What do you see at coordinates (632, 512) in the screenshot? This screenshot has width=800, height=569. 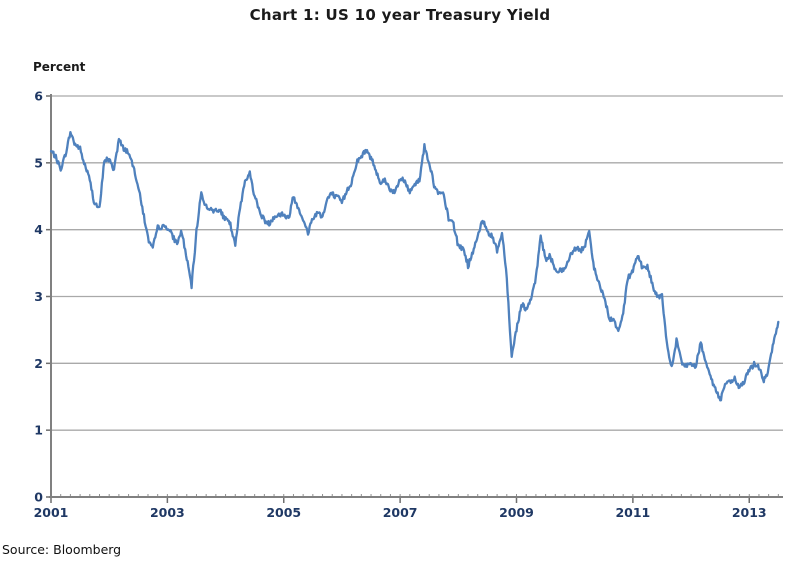 I see `x-tick-label: 2011` at bounding box center [632, 512].